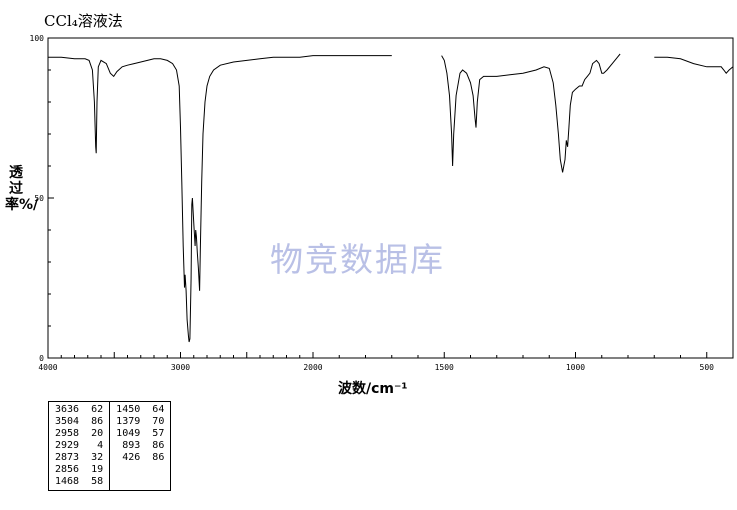  I want to click on chart-title: CCl₄溶液法, so click(83, 21).